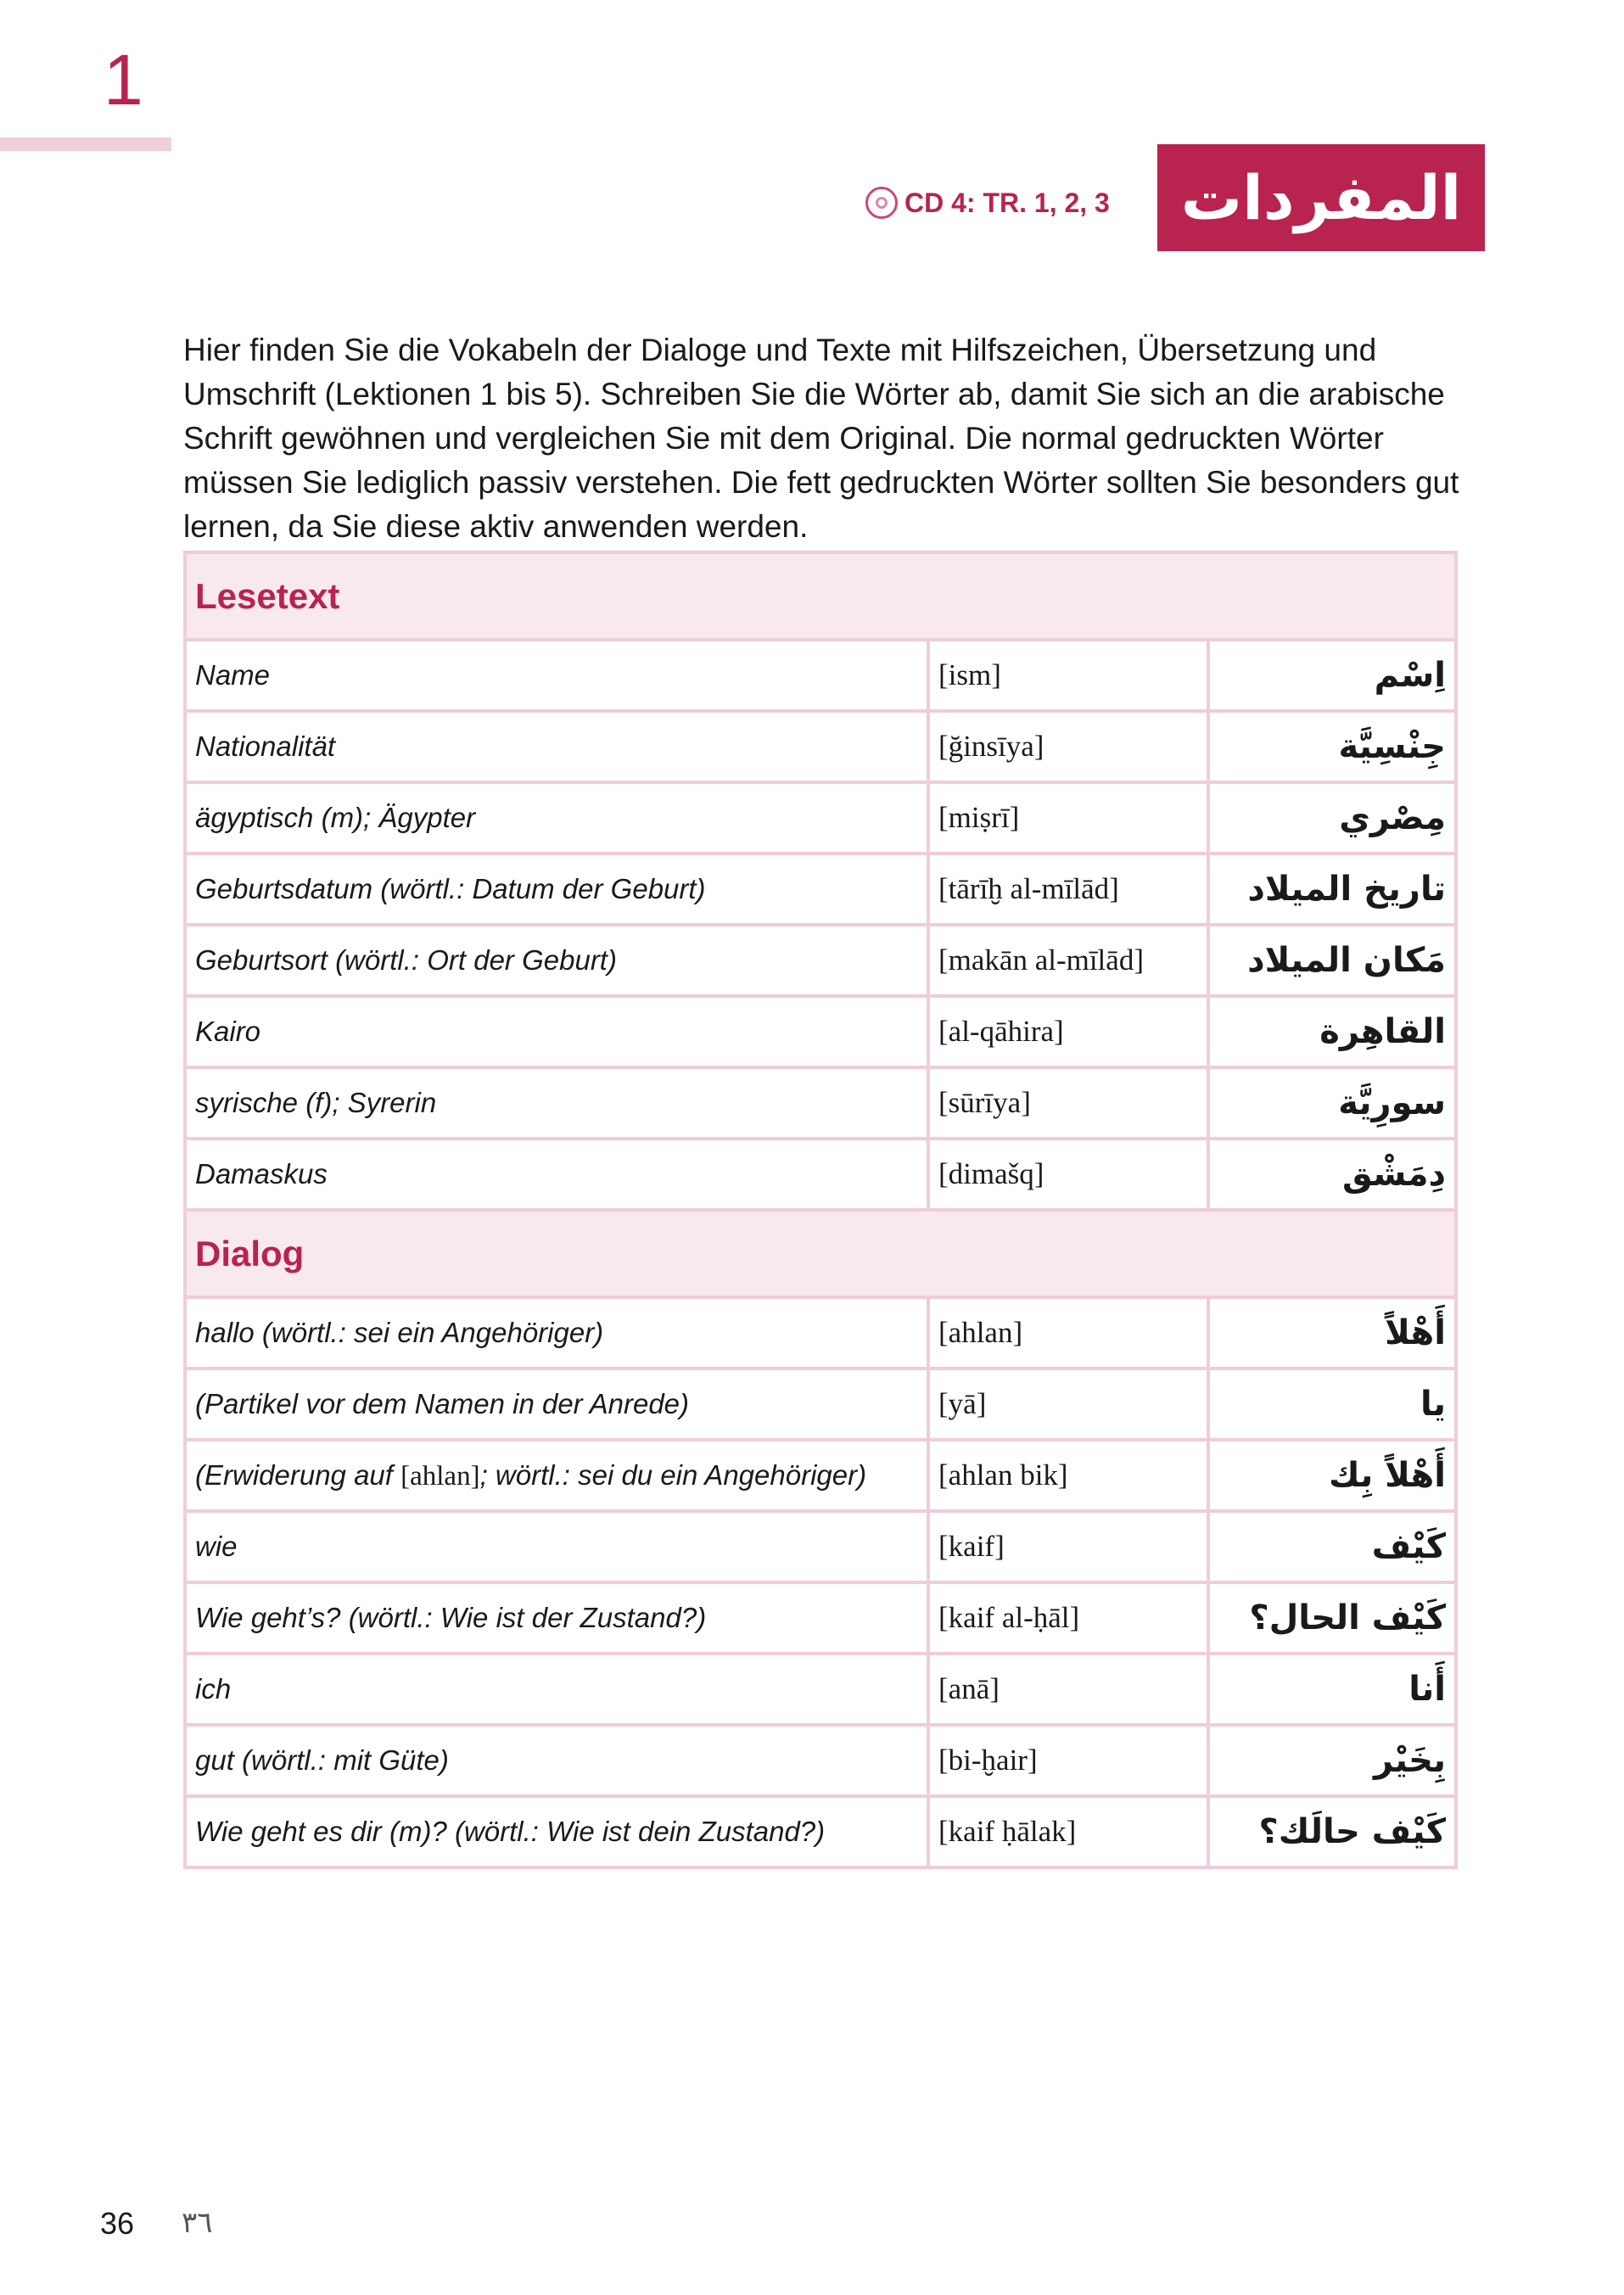 This screenshot has width=1624, height=2295. What do you see at coordinates (117, 2223) in the screenshot?
I see `page-number: 36` at bounding box center [117, 2223].